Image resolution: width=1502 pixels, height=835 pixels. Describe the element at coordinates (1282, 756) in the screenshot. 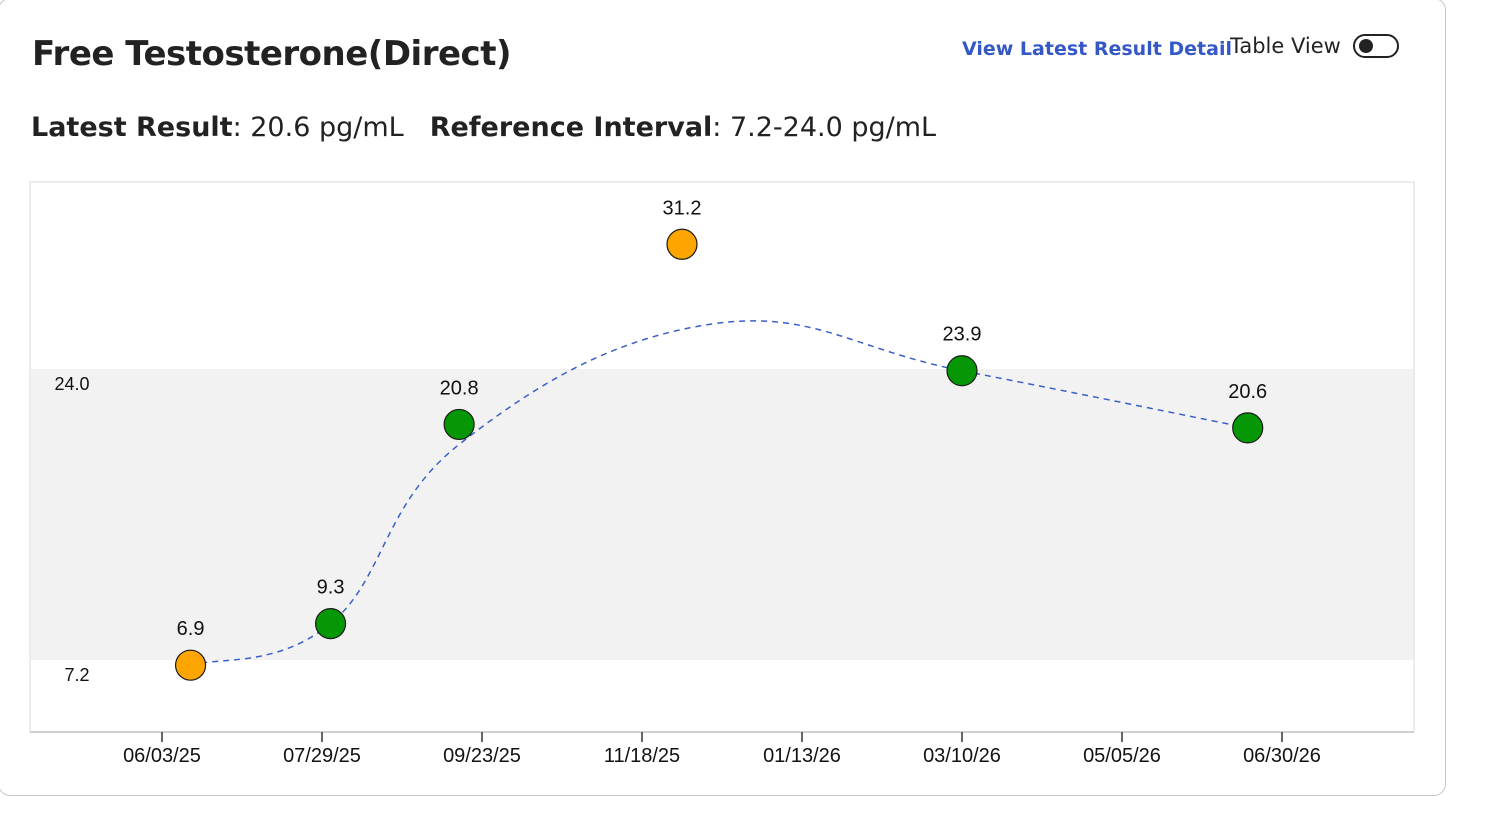

I see `x-tick-label: 06/30/26` at that location.